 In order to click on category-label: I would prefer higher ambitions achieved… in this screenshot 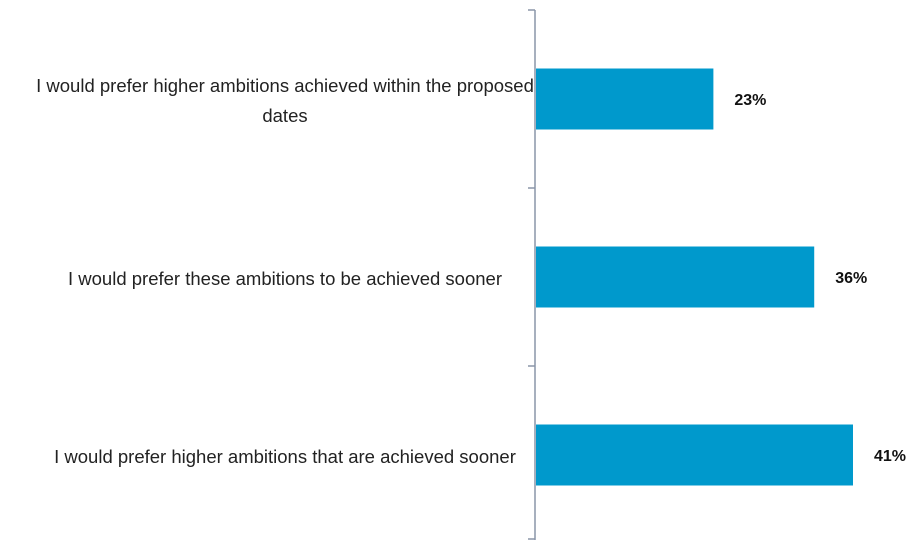, I will do `click(285, 100)`.